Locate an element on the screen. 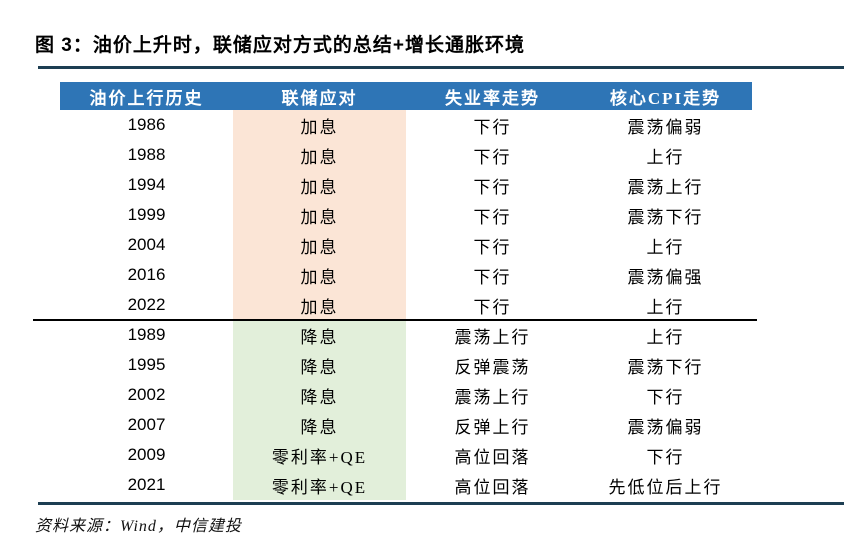  table-header-row: 油价上行历史 联储应对 失业率走势 核心CPI走势 is located at coordinates (406, 96).